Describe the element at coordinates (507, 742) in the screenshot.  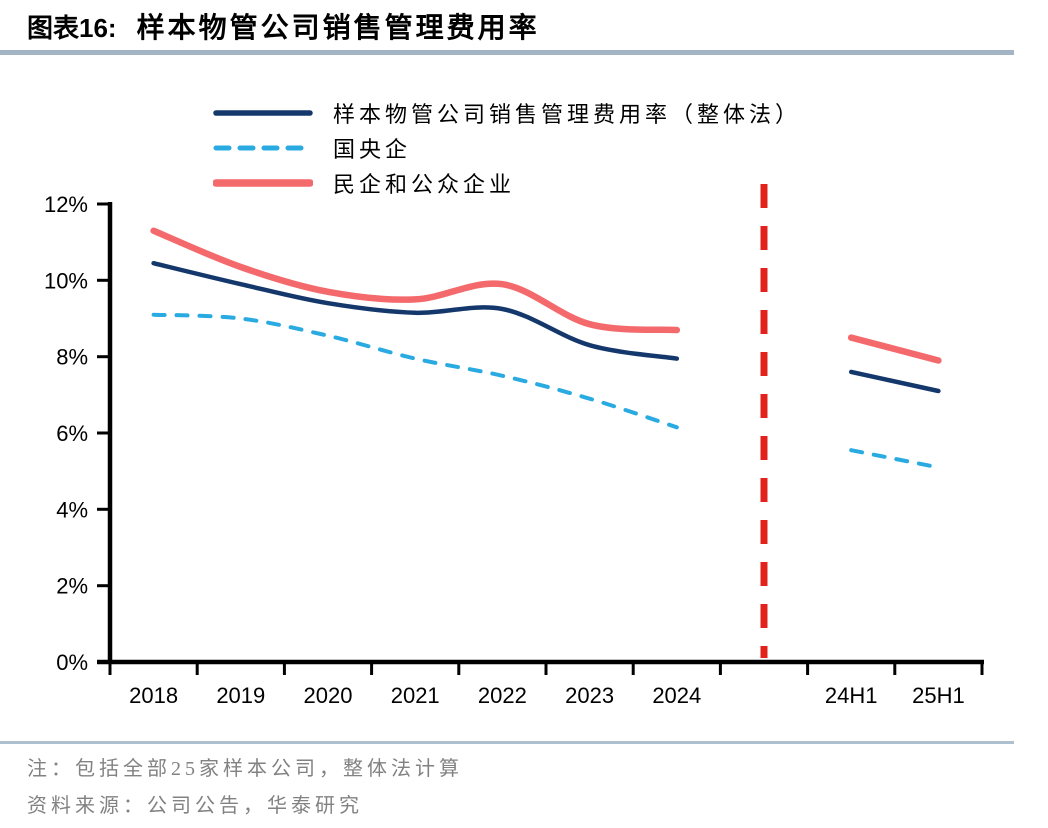
I see `footer-divider-line` at that location.